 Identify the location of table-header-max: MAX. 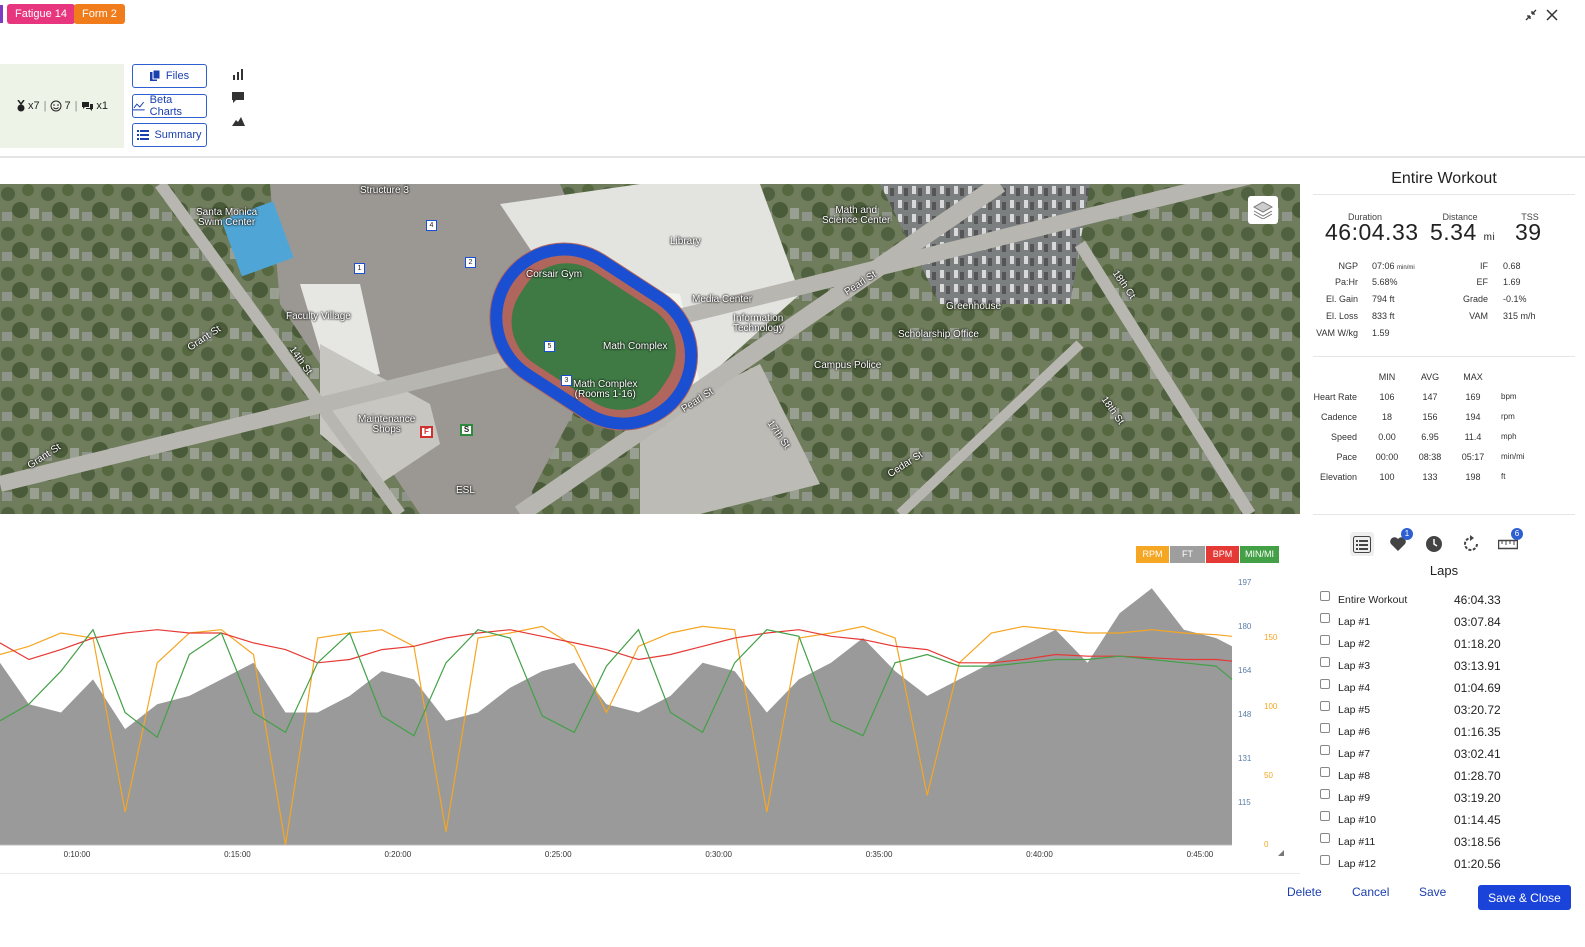
(1473, 377).